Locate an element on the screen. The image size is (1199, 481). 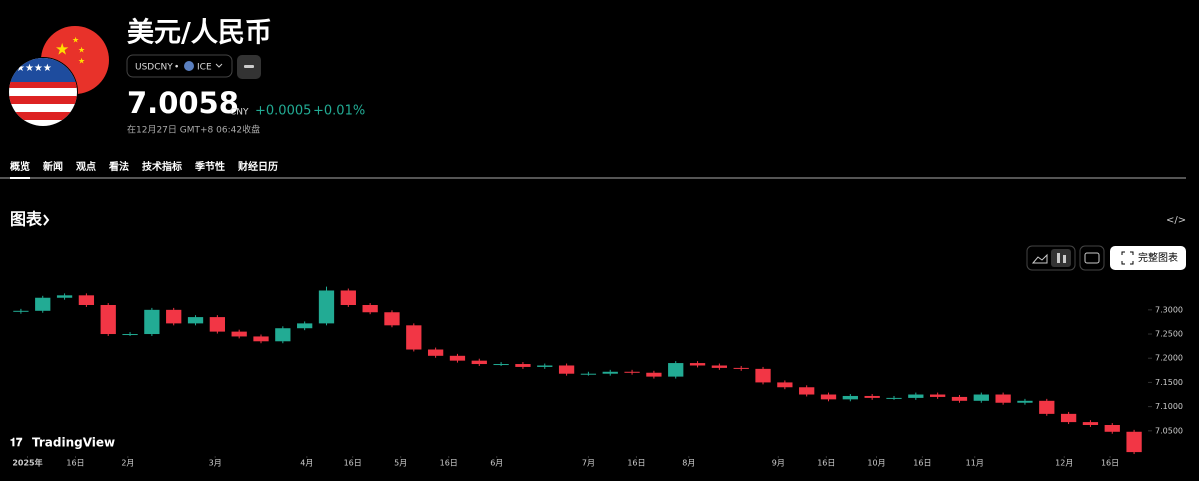
snapshot-button is located at coordinates (1092, 258).